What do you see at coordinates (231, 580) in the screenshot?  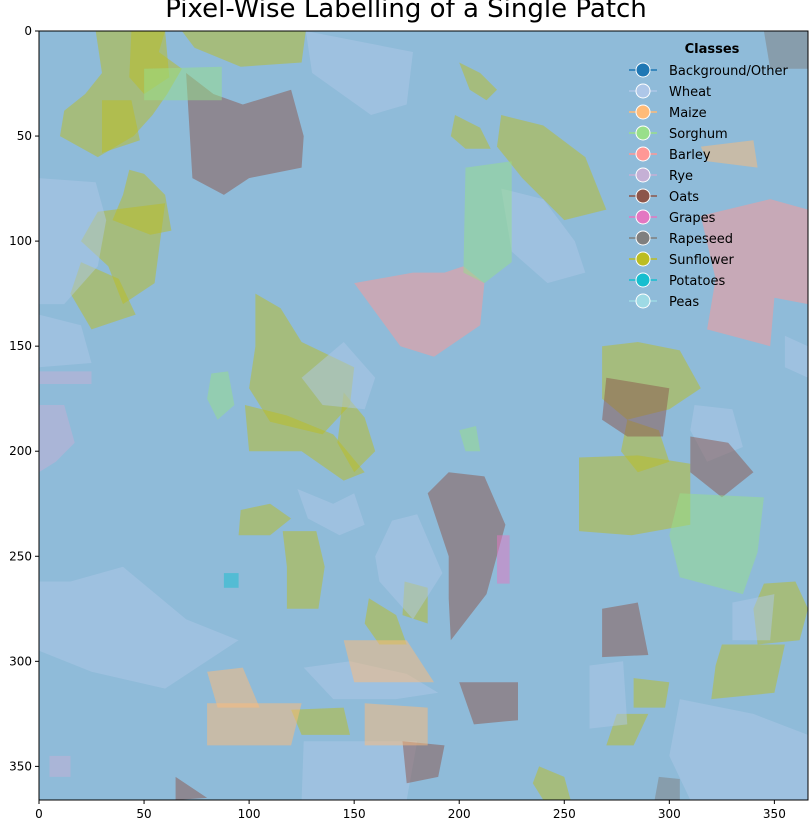 I see `field-potatoes` at bounding box center [231, 580].